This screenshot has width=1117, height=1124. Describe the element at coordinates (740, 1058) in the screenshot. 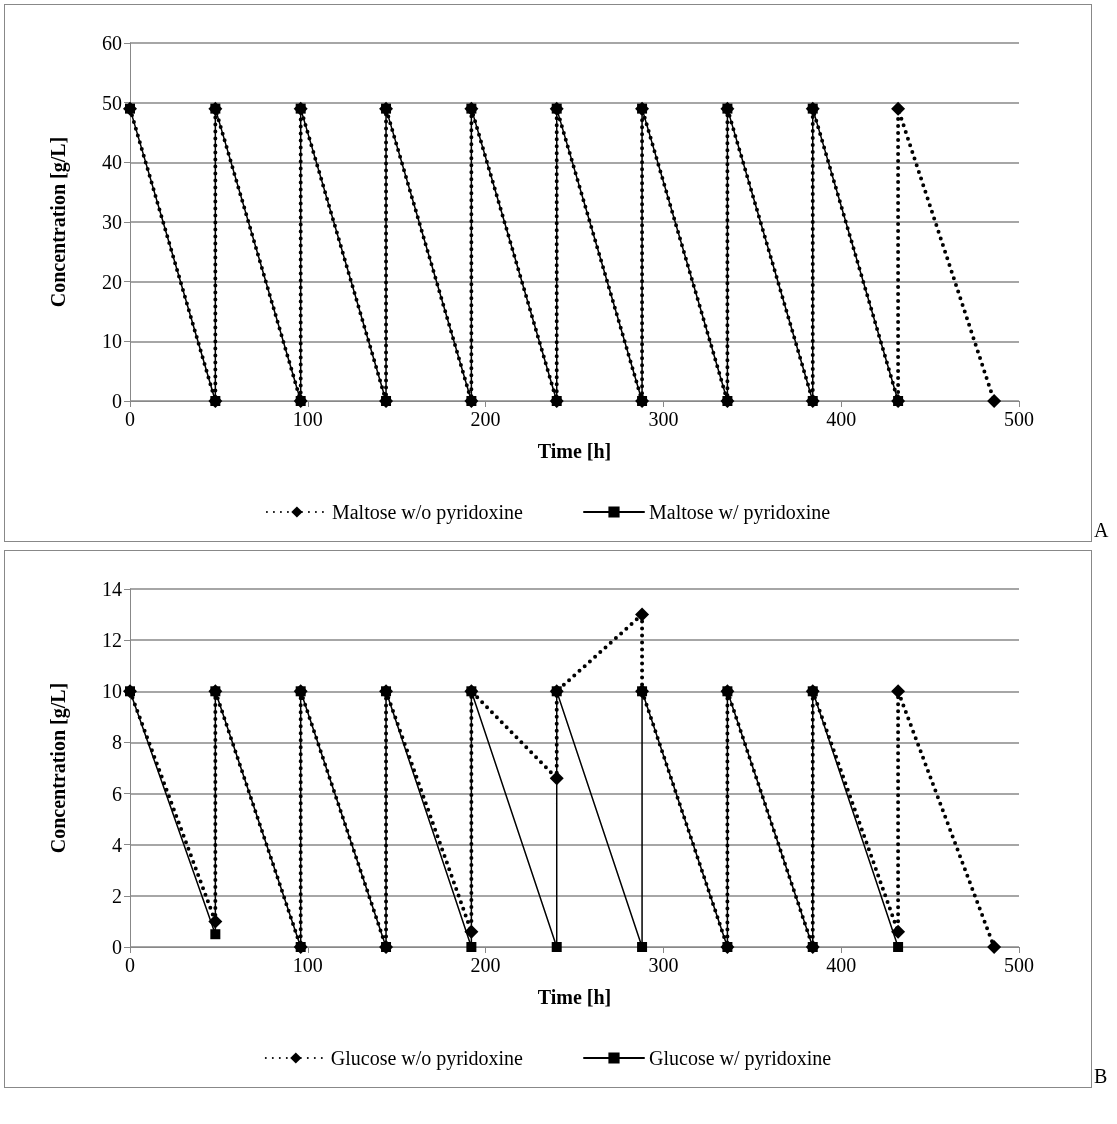

I see `legend-label: Glucose w/ pyridoxine` at that location.